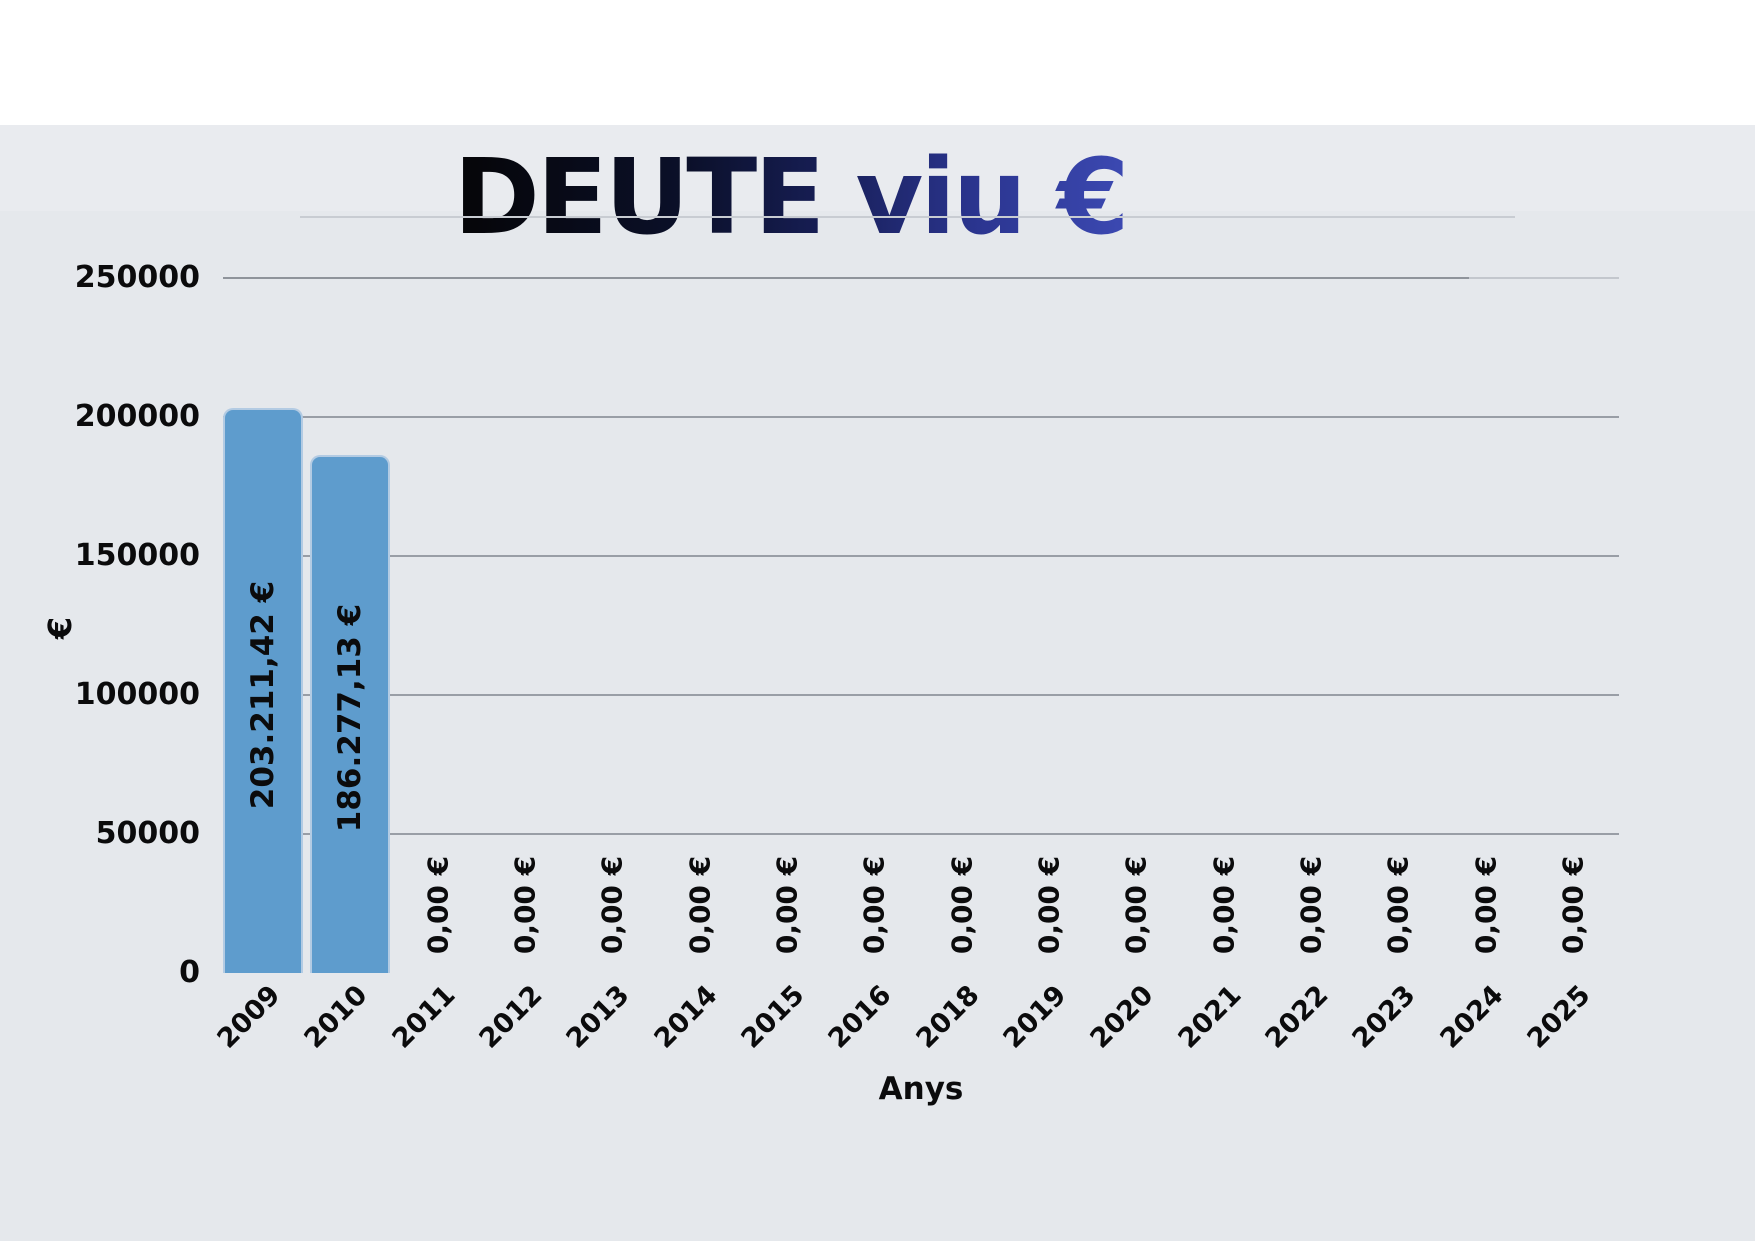 This screenshot has height=1241, width=1755. I want to click on y-tick-label: 200000, so click(137, 416).